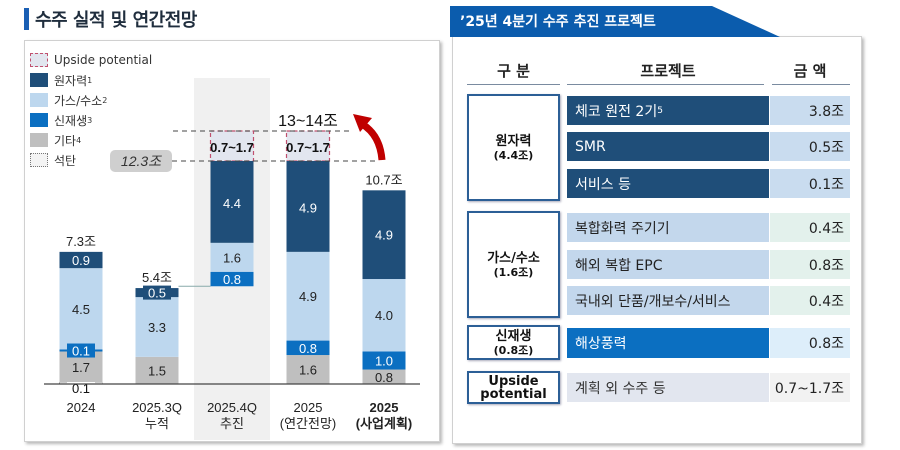 This screenshot has height=450, width=900. I want to click on legend-footnote: 3, so click(90, 120).